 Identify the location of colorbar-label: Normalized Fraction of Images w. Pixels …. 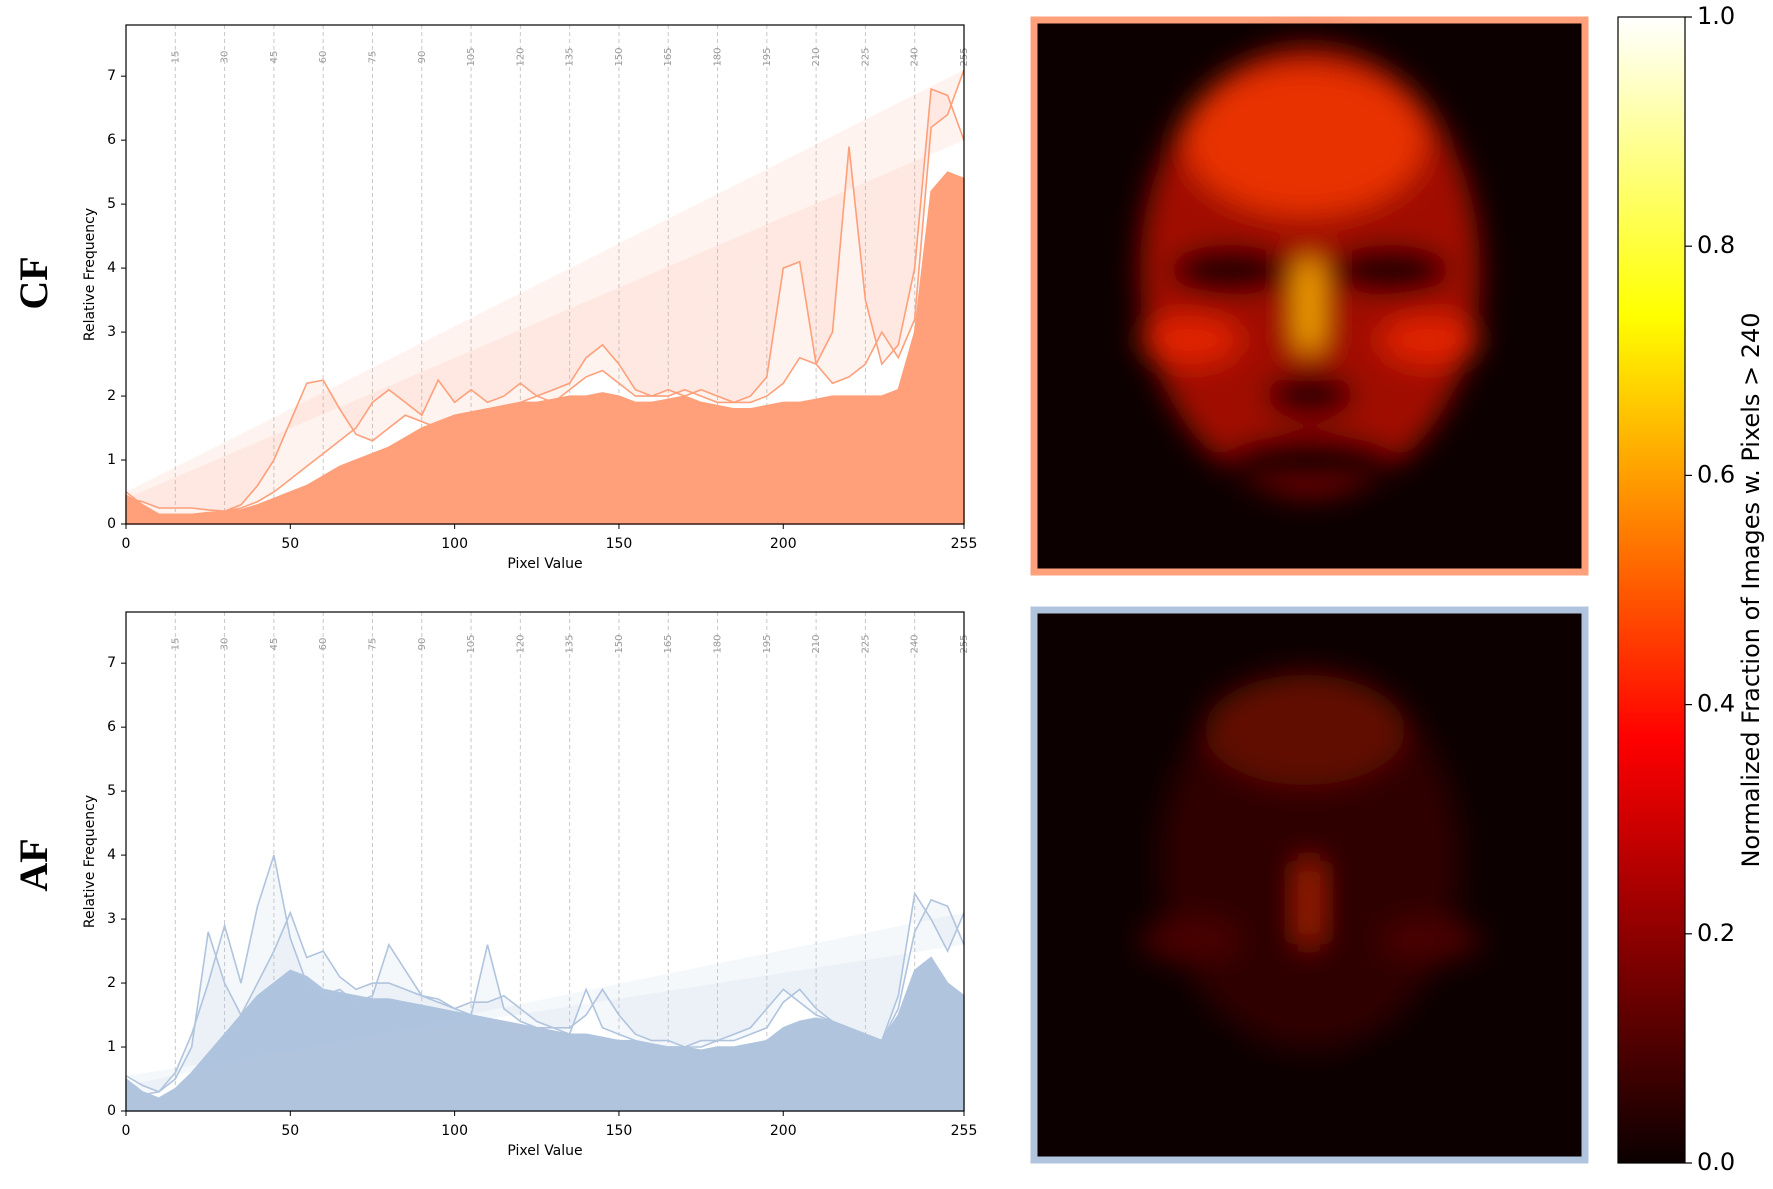
(1751, 589).